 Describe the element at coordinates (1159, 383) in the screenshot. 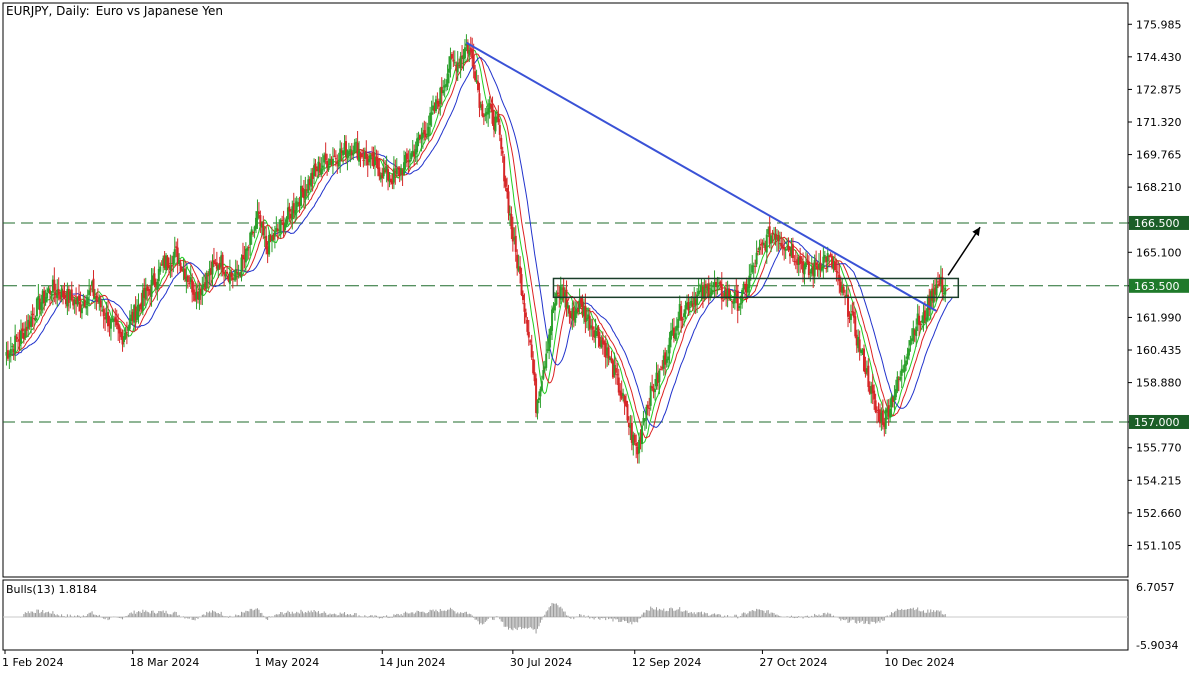

I see `y-tick-label-11: 158.880` at that location.